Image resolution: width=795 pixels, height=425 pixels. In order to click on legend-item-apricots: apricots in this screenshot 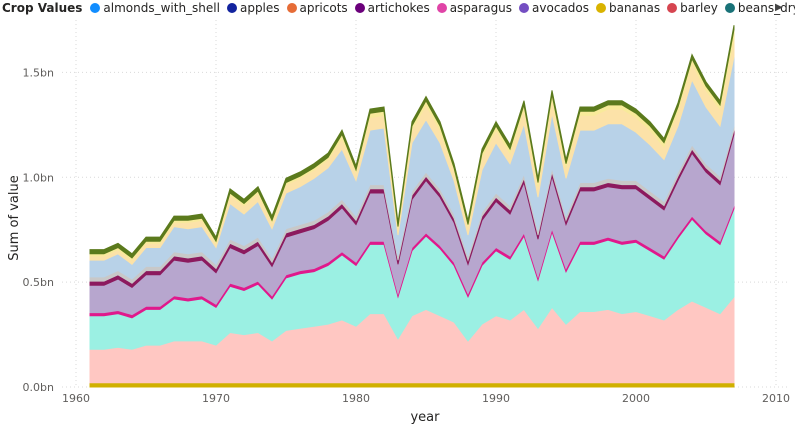, I will do `click(317, 7)`.